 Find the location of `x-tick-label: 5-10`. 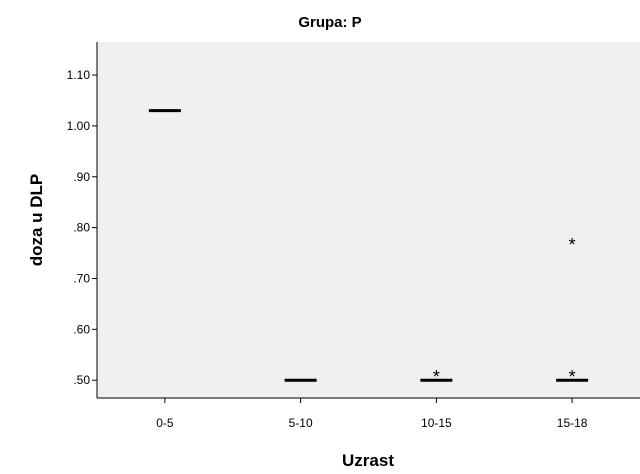

x-tick-label: 5-10 is located at coordinates (301, 423).